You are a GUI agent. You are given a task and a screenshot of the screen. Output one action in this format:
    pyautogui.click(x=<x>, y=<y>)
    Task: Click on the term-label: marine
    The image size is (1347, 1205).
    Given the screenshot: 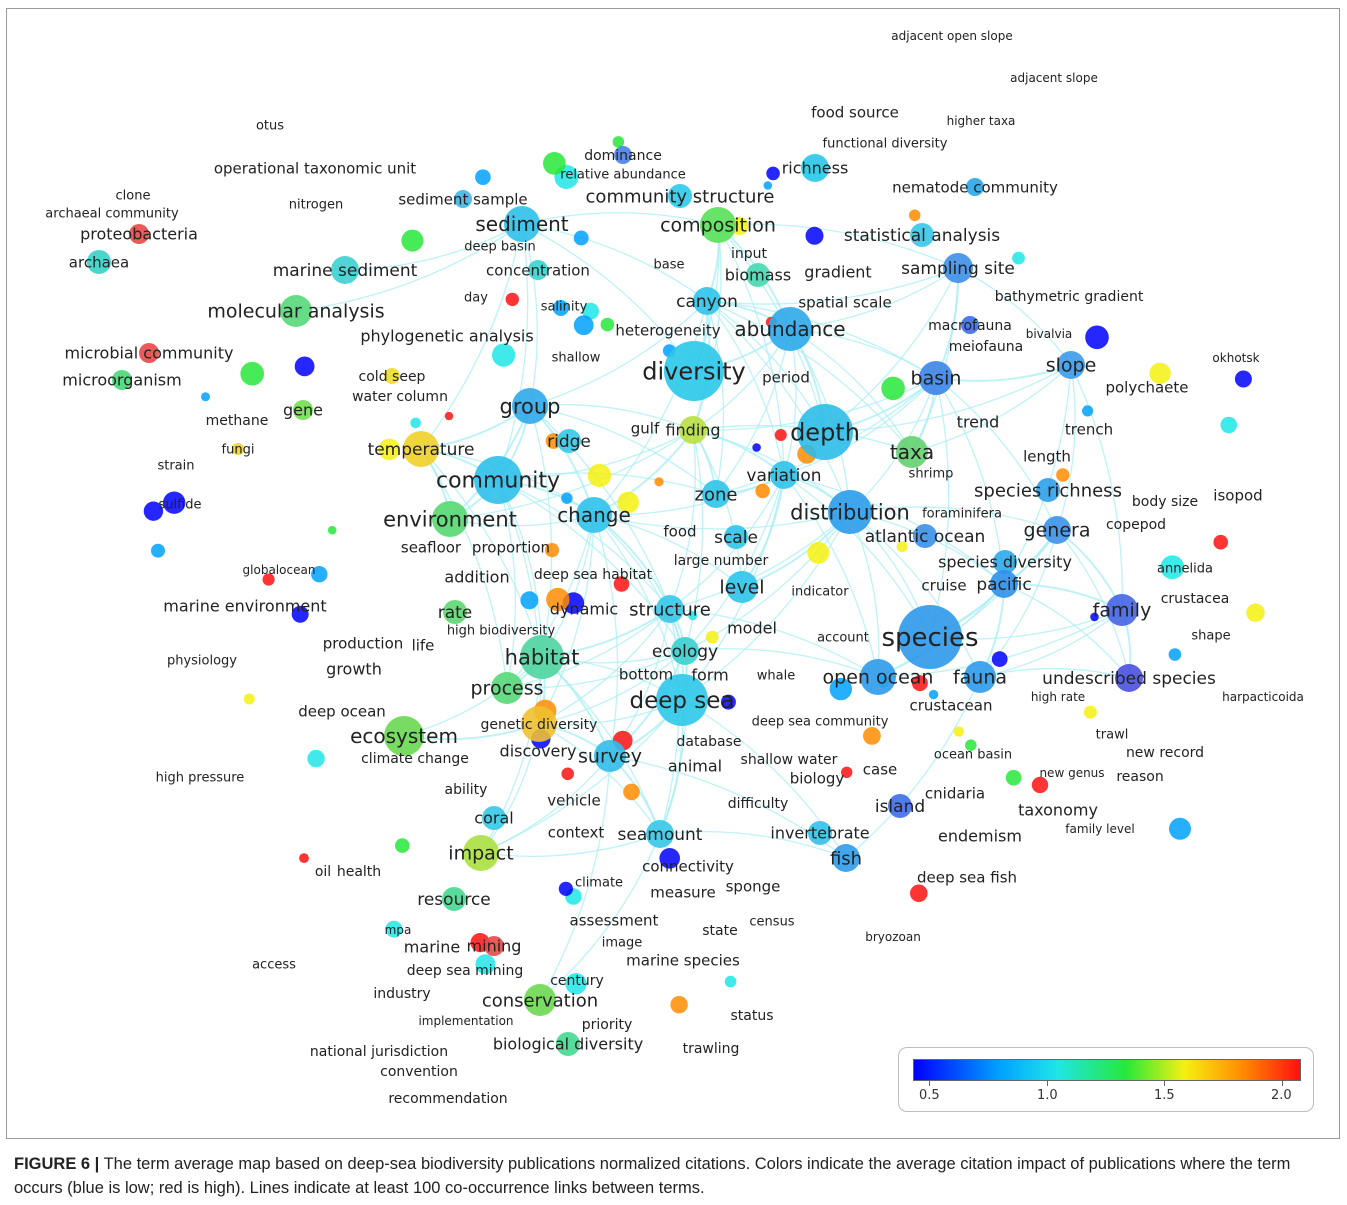 What is the action you would take?
    pyautogui.click(x=432, y=947)
    